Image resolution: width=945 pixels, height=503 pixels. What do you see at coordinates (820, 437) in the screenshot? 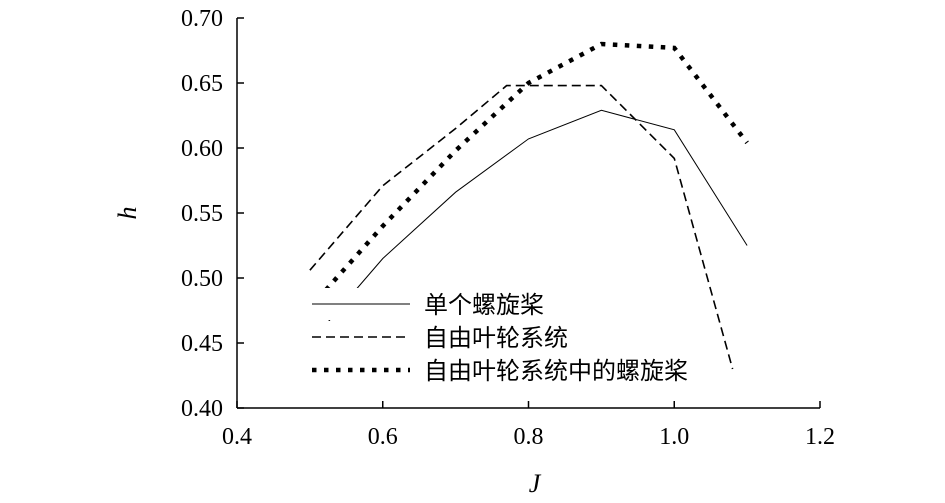
I see `x-tick-label: 1.2` at bounding box center [820, 437].